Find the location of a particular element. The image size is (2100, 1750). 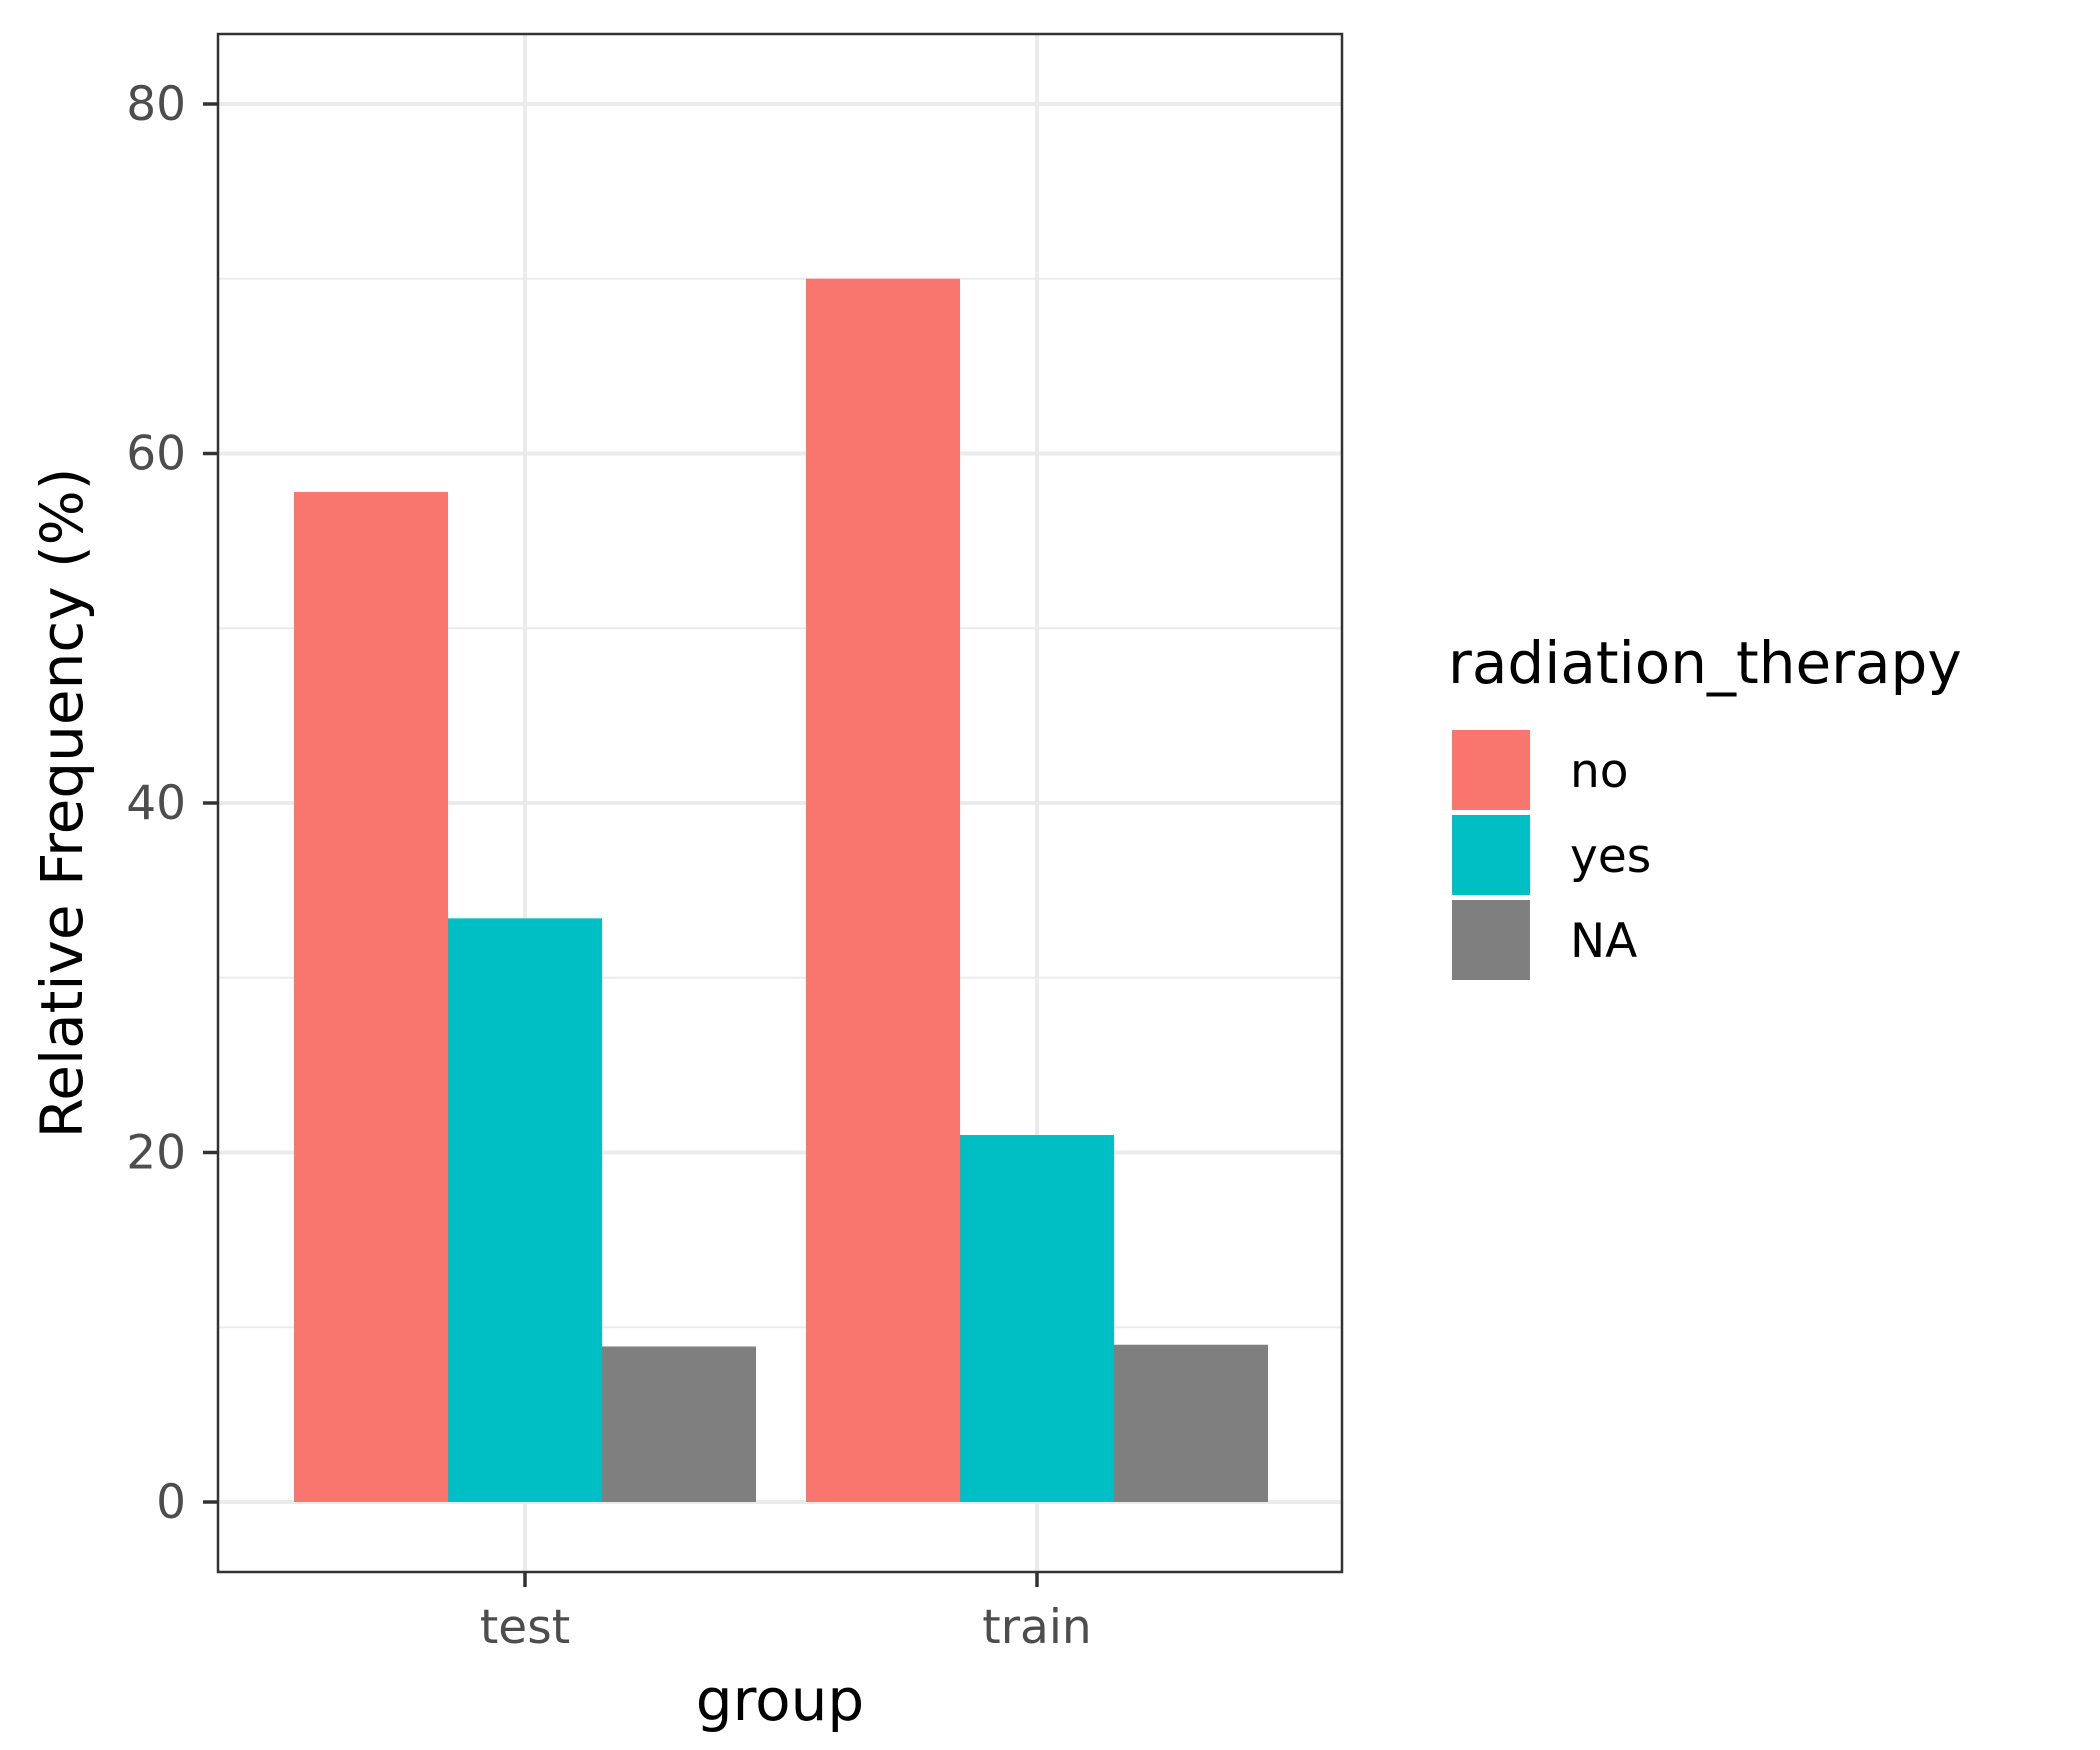

y-axis: 0 20 40 60 80 is located at coordinates (172, 803).